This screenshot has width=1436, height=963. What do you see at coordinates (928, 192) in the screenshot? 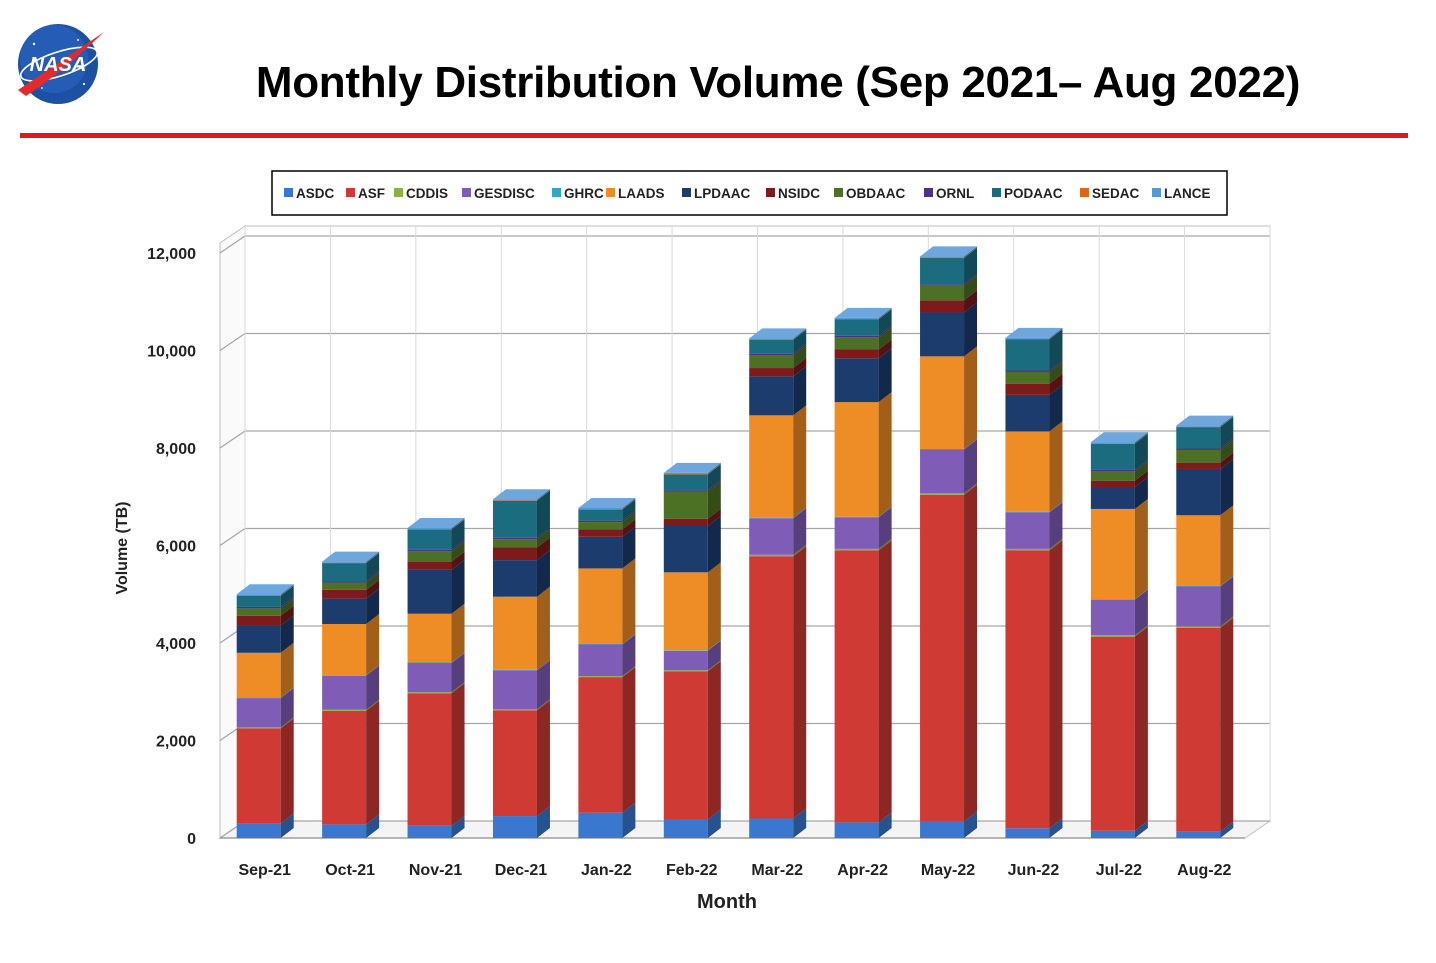
I see `legend-swatch-ornl` at bounding box center [928, 192].